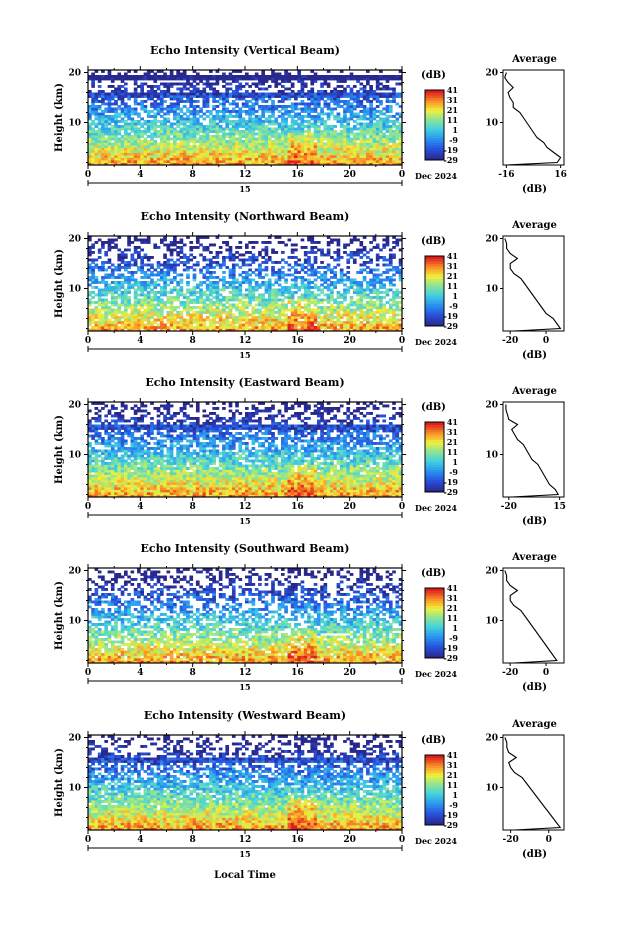  What do you see at coordinates (434, 109) in the screenshot?
I see `colorbar-segment` at bounding box center [434, 109].